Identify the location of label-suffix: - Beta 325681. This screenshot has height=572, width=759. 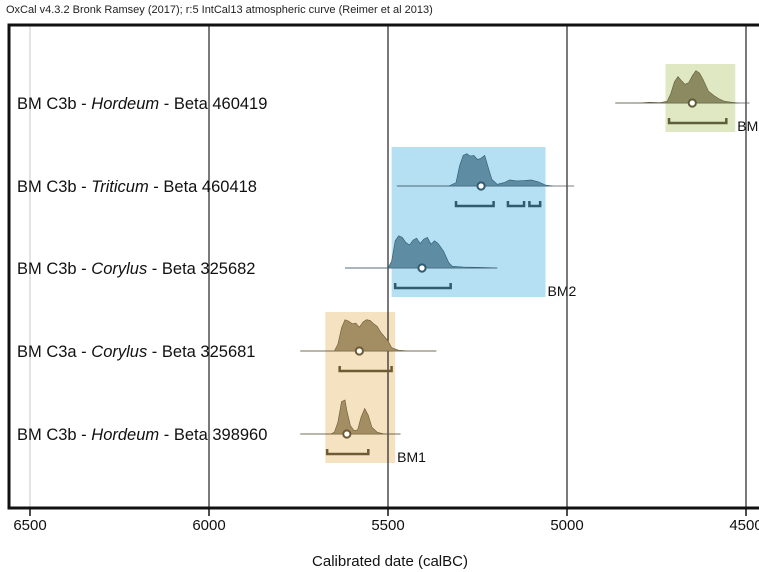
(201, 352).